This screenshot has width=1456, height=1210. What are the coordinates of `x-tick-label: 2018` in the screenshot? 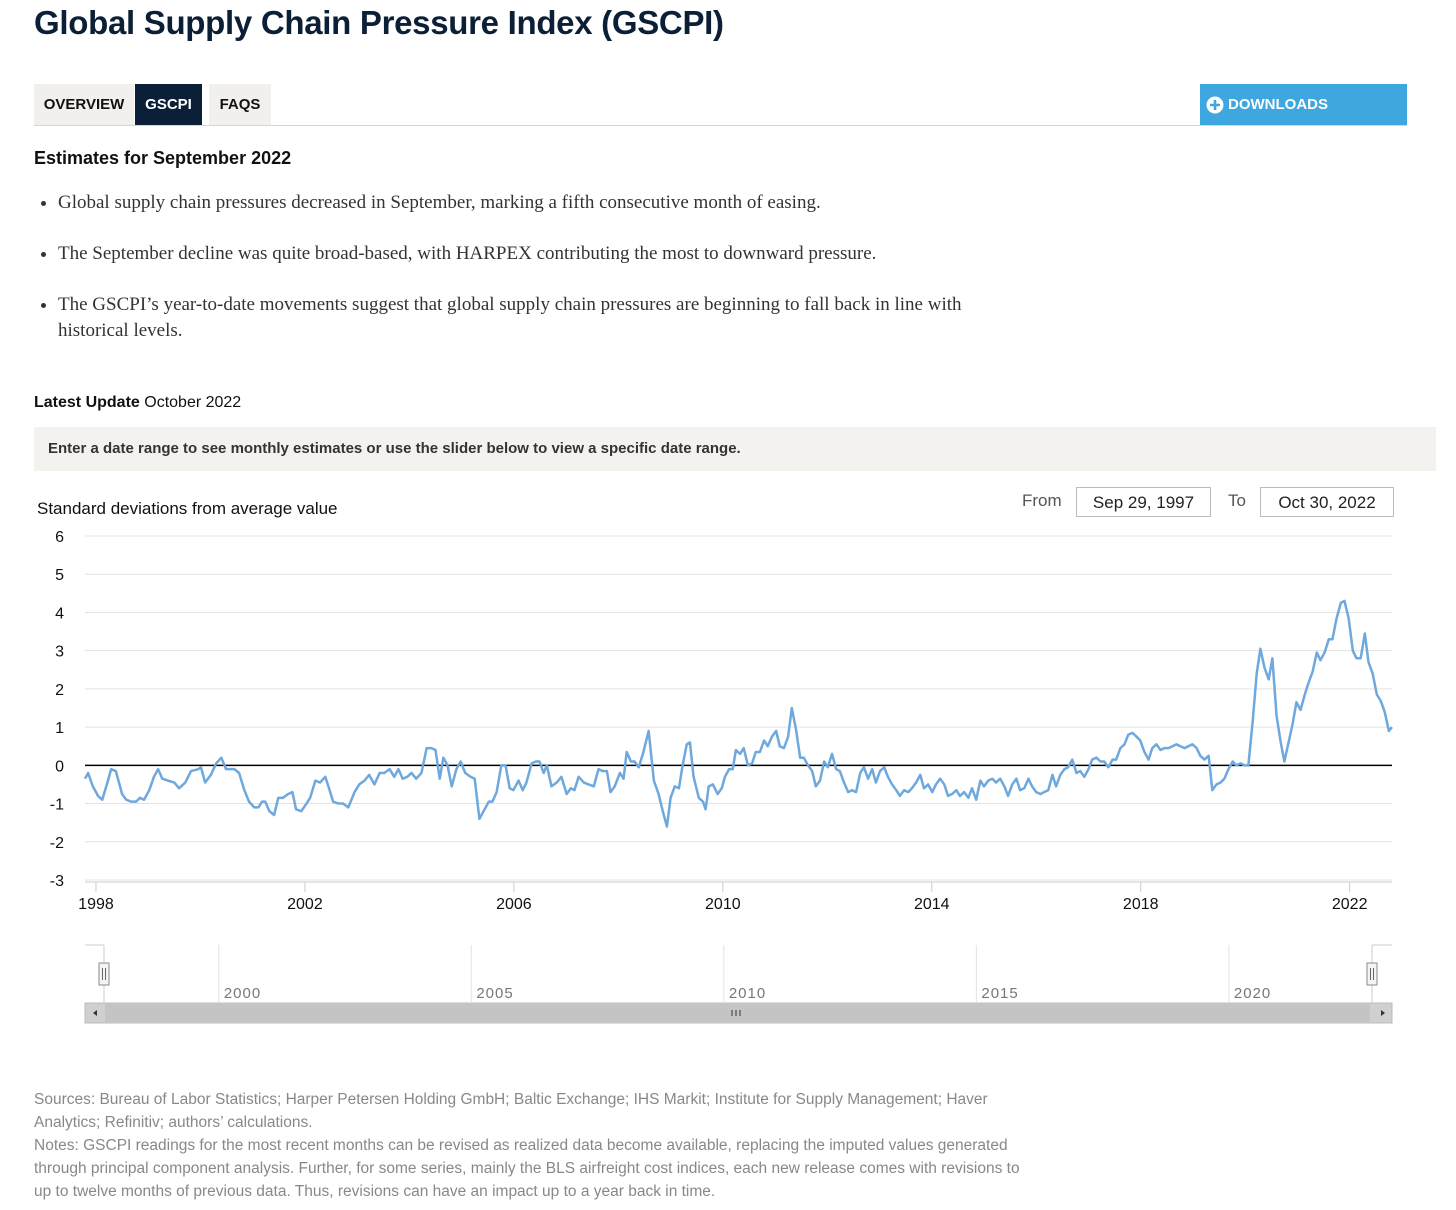 It's located at (1141, 904).